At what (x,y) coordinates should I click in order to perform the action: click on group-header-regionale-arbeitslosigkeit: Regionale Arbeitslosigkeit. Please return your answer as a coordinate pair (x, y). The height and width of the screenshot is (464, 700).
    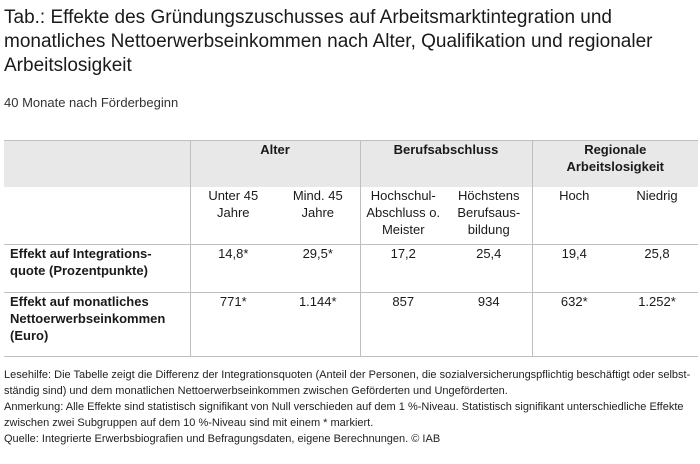
    Looking at the image, I should click on (614, 163).